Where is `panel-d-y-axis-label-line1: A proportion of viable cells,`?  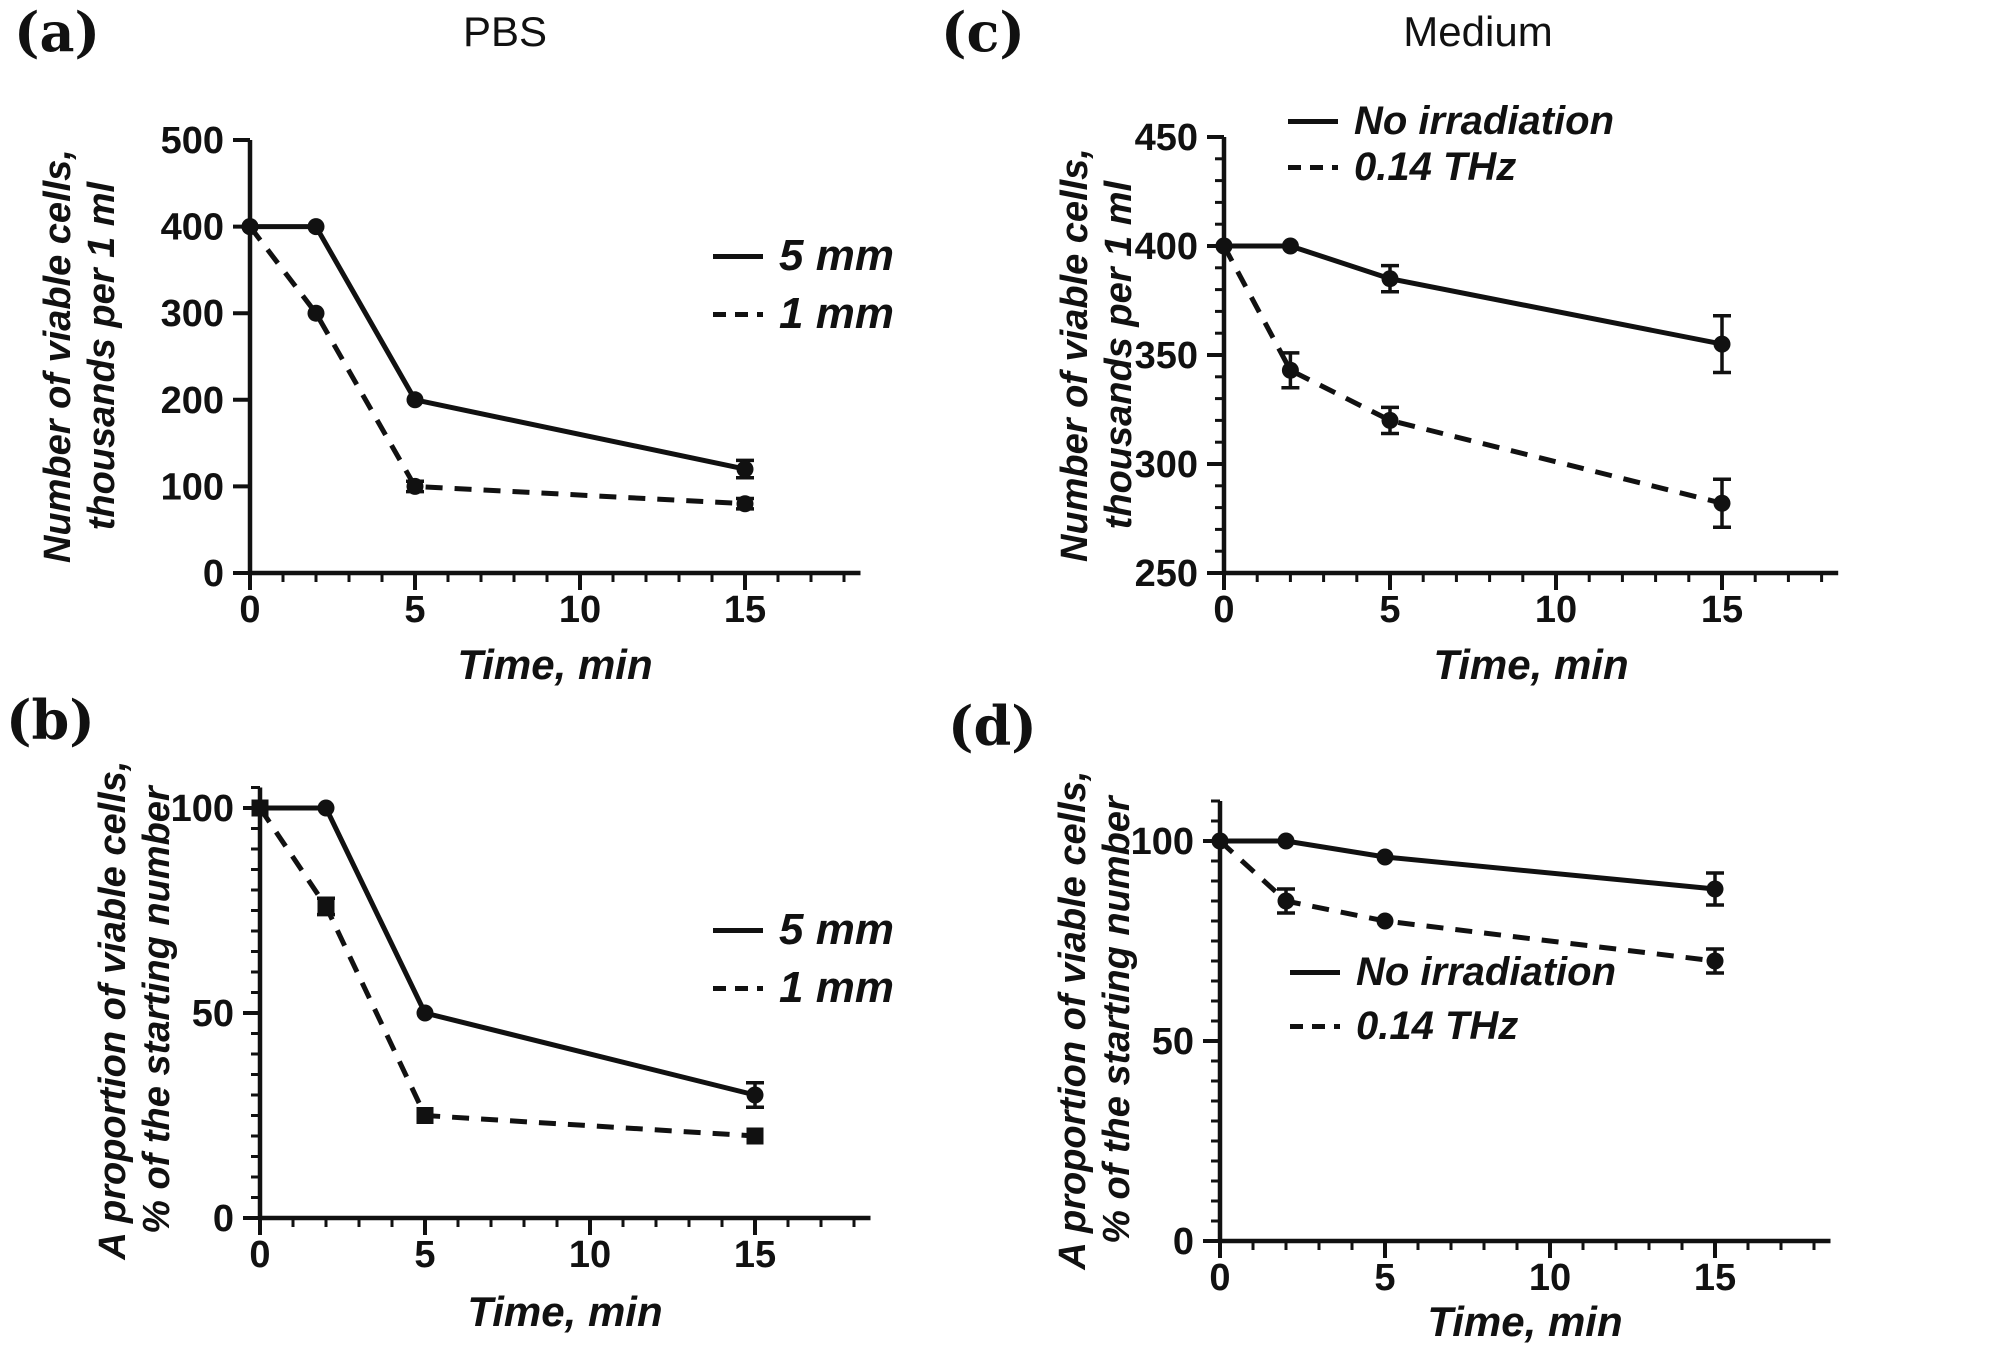
panel-d-y-axis-label-line1: A proportion of viable cells, is located at coordinates (1072, 1020).